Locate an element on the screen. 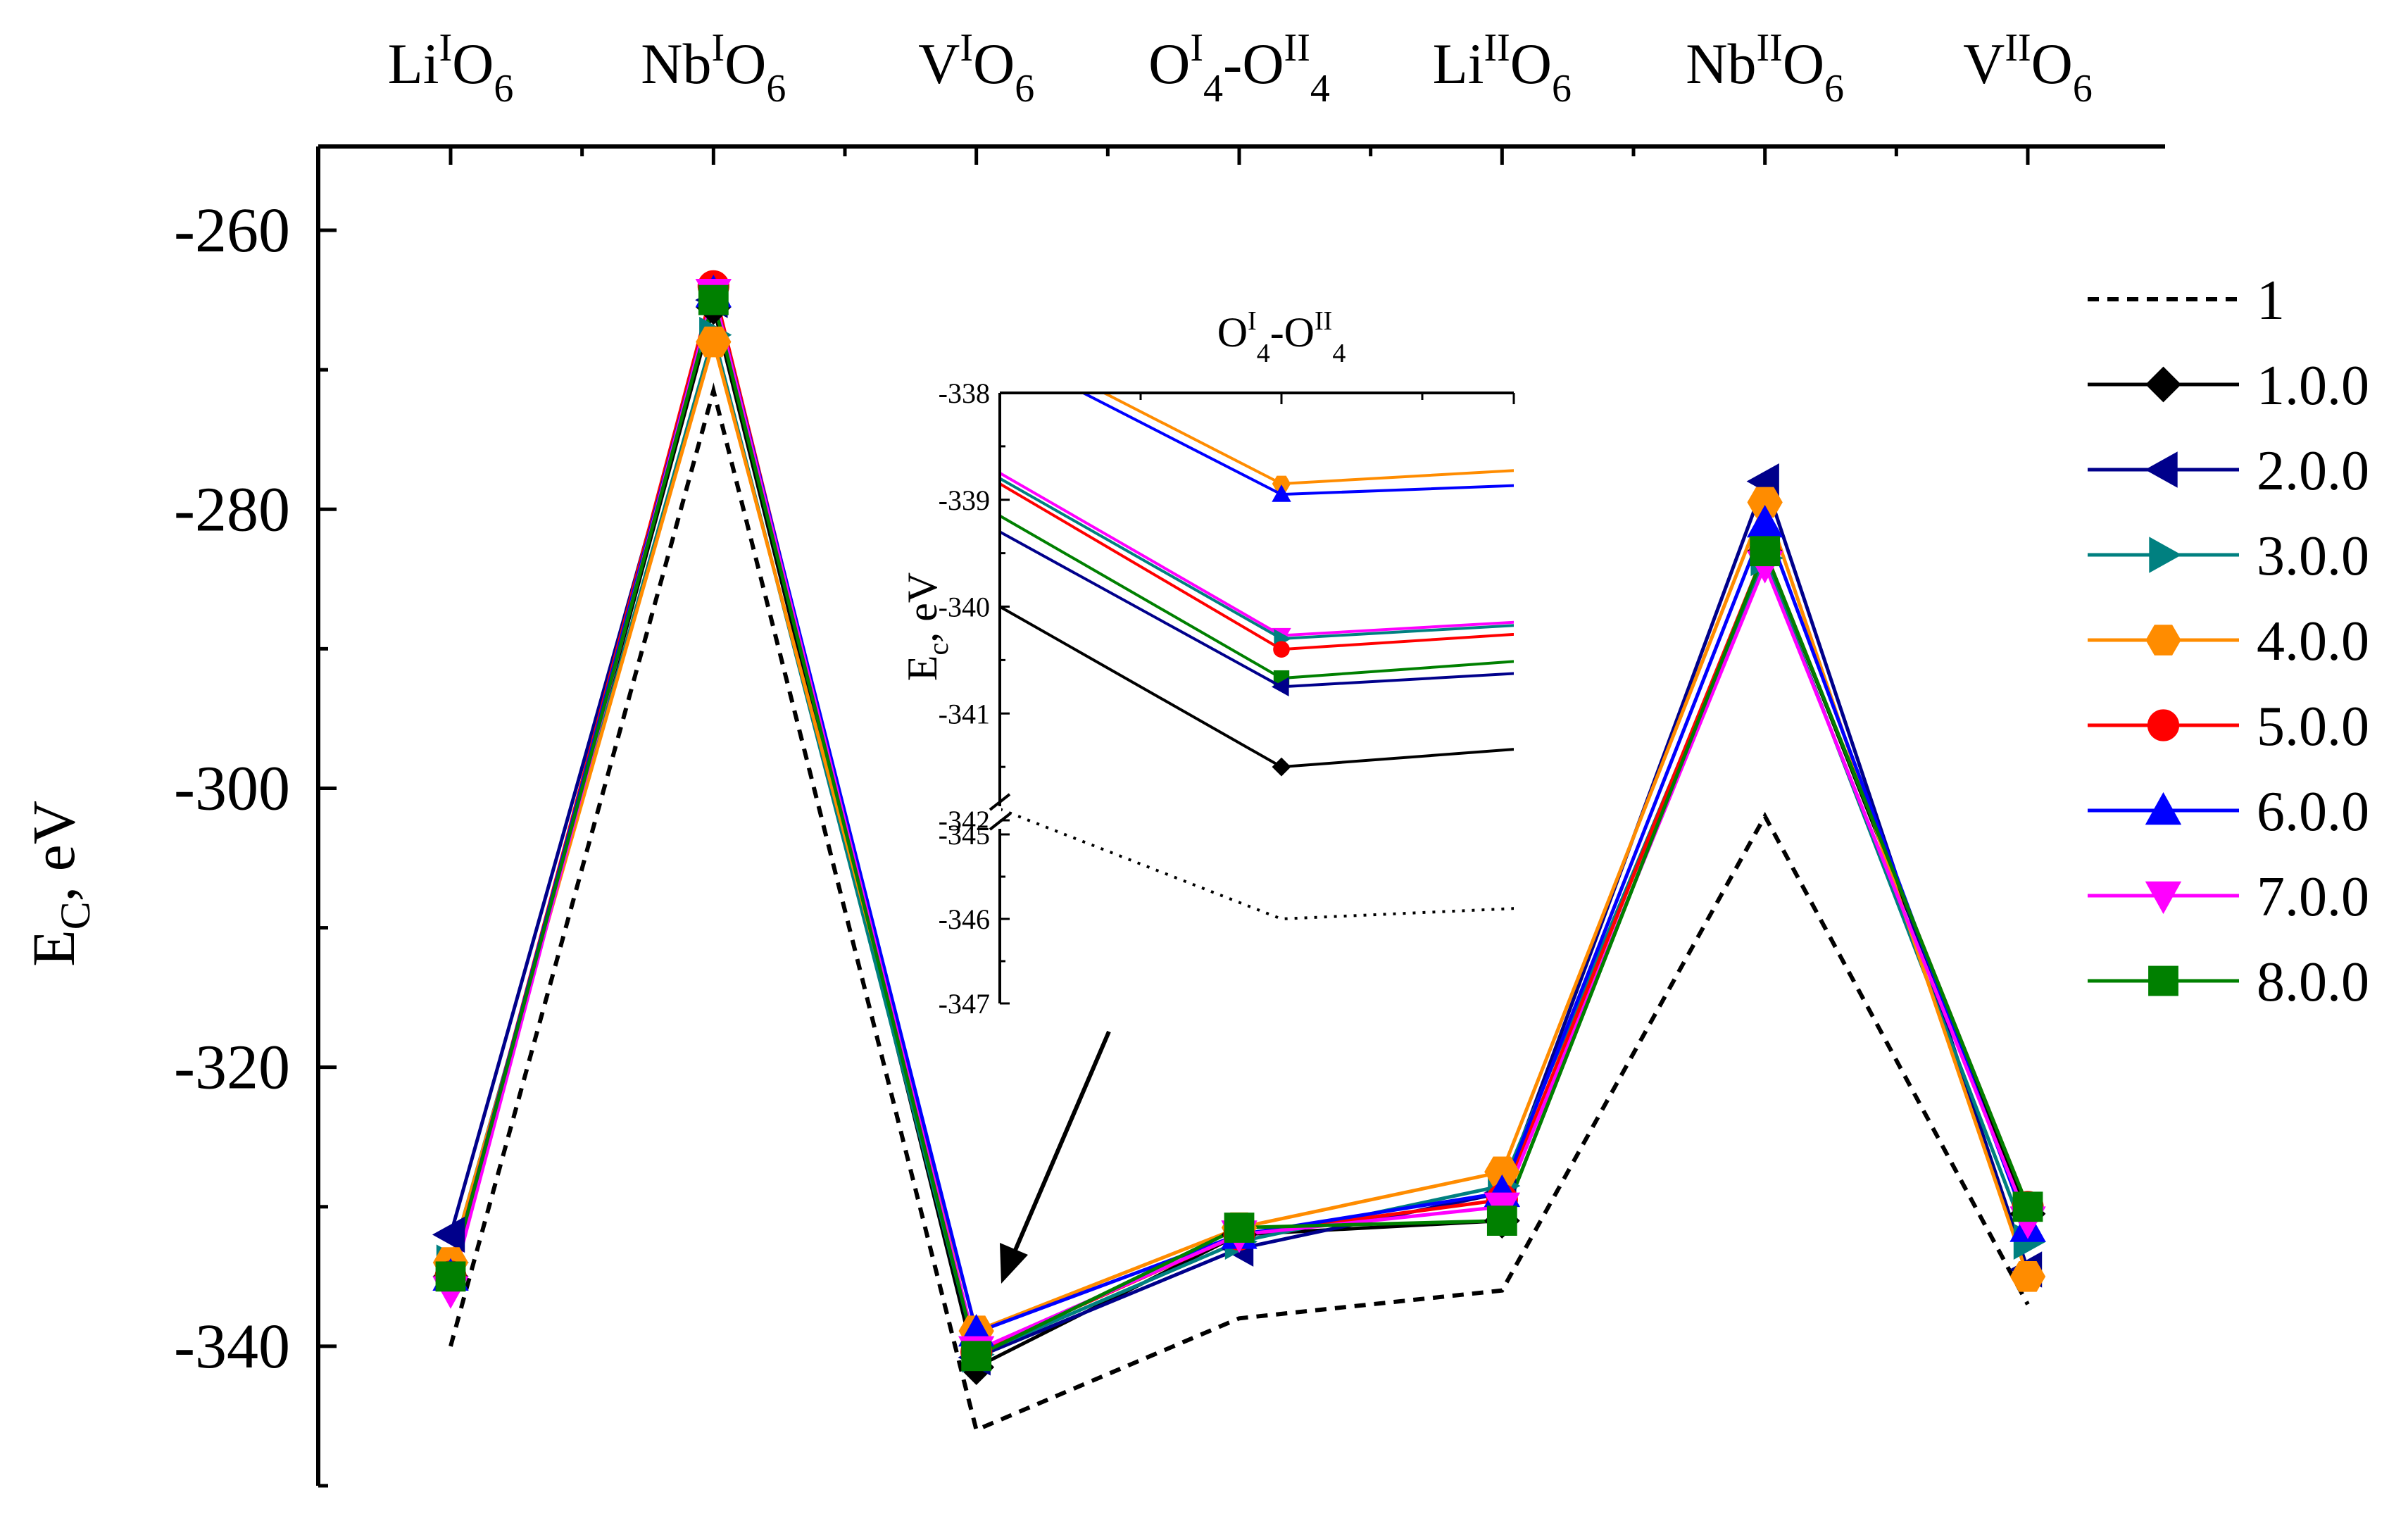 The image size is (2408, 1528). inset-point-2.0.0 is located at coordinates (1280, 687).